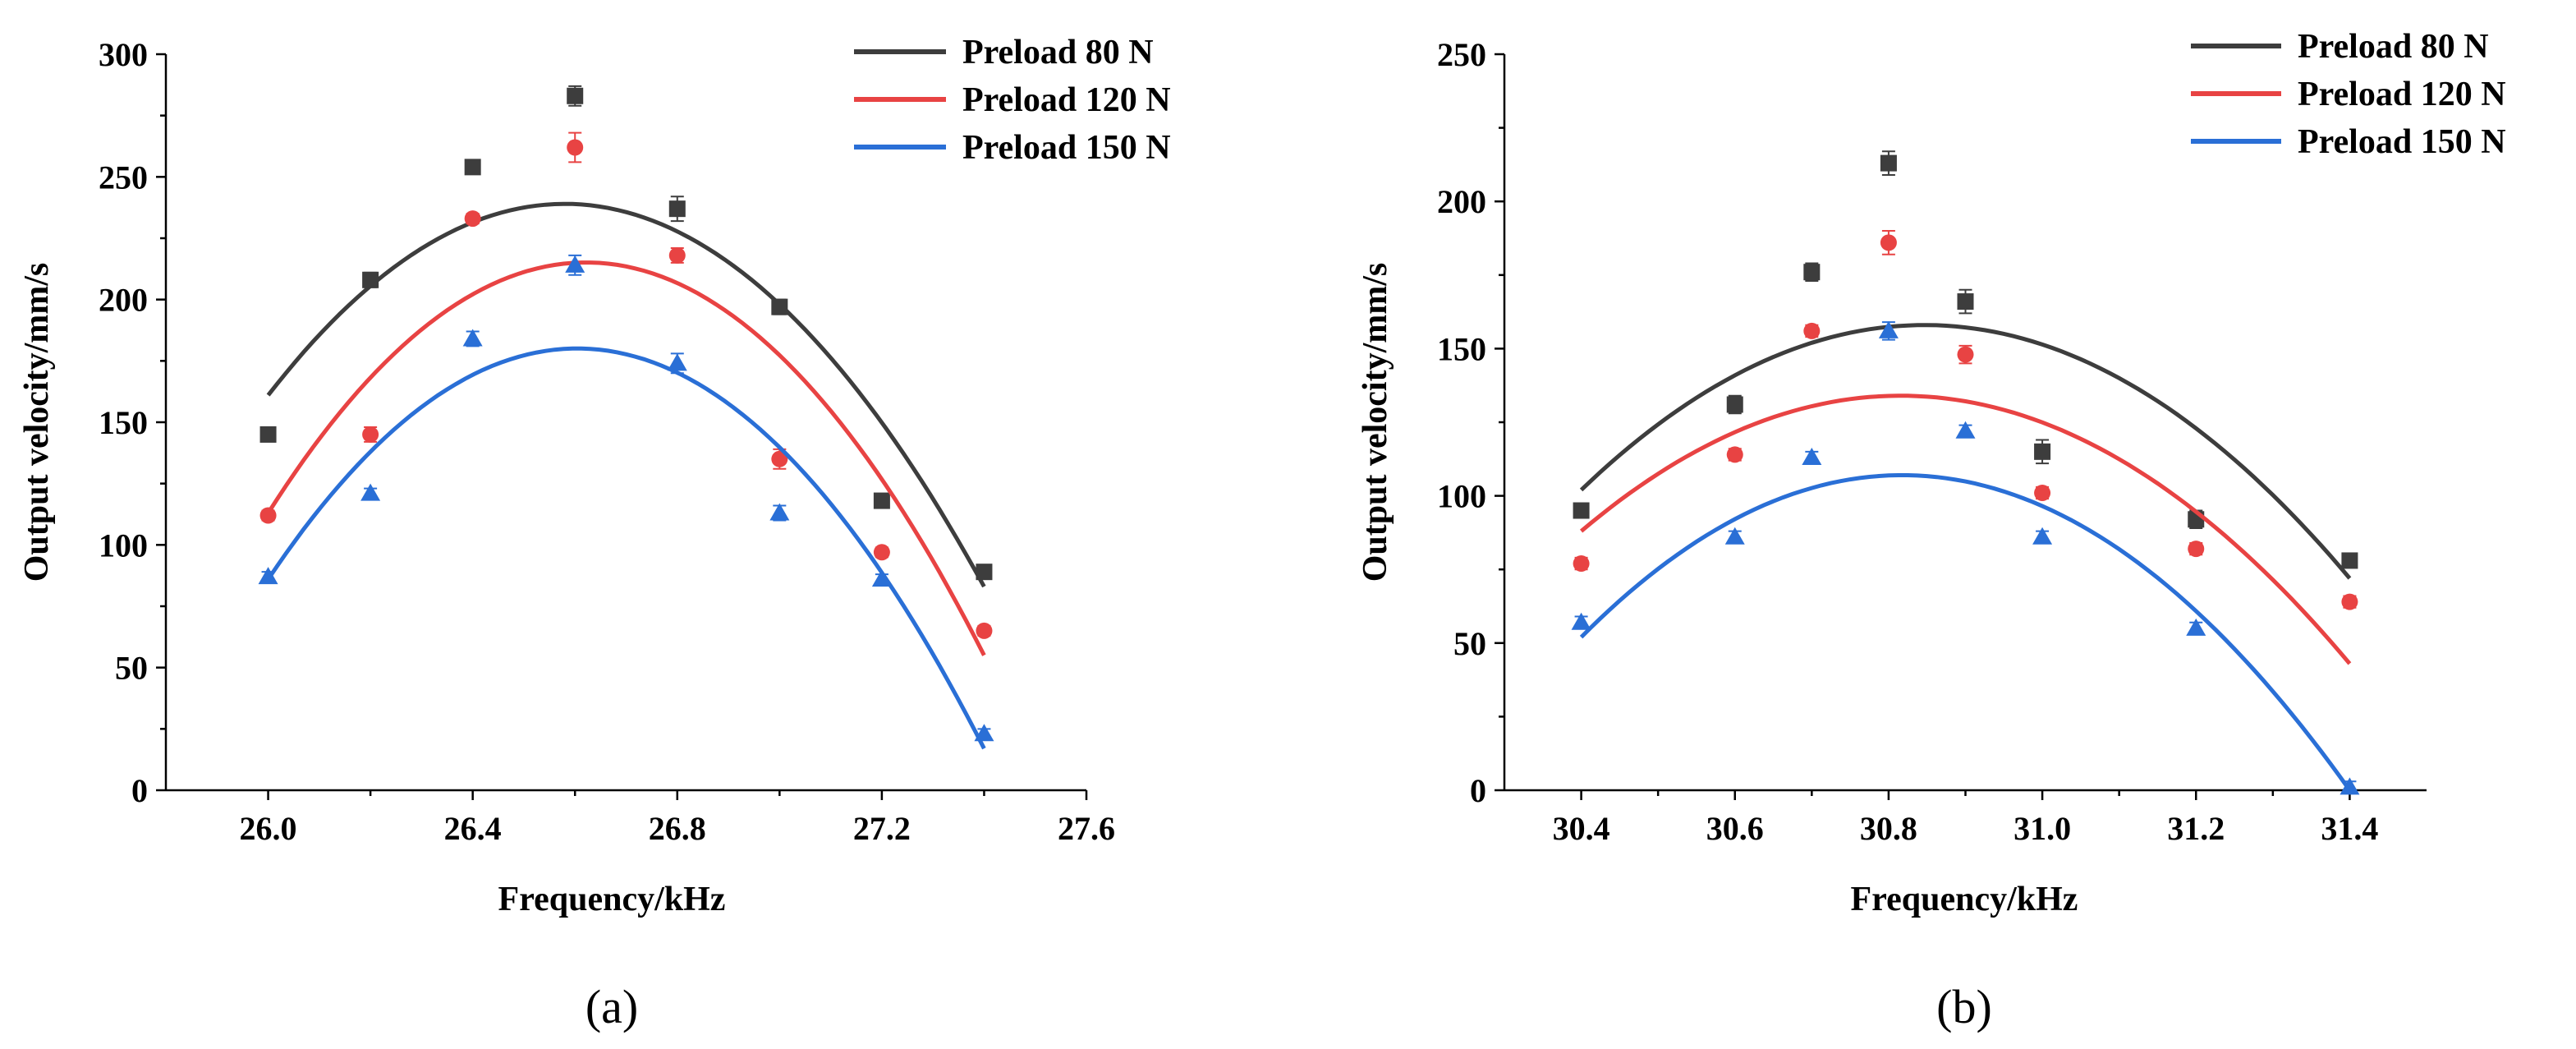  I want to click on x-tick-label: 31.2, so click(2196, 828).